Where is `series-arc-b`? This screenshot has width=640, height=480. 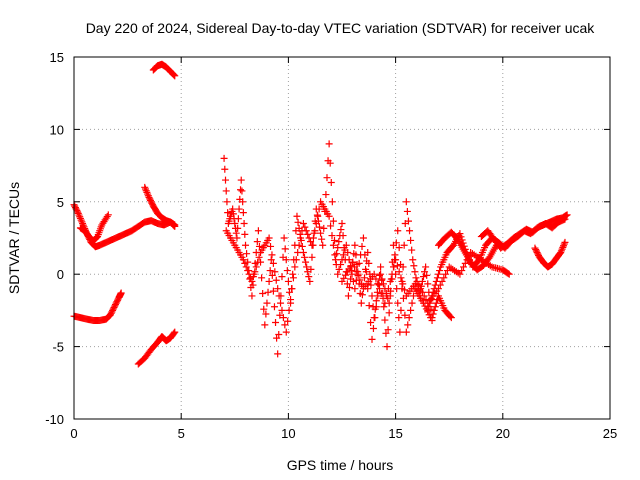 series-arc-b is located at coordinates (94, 228).